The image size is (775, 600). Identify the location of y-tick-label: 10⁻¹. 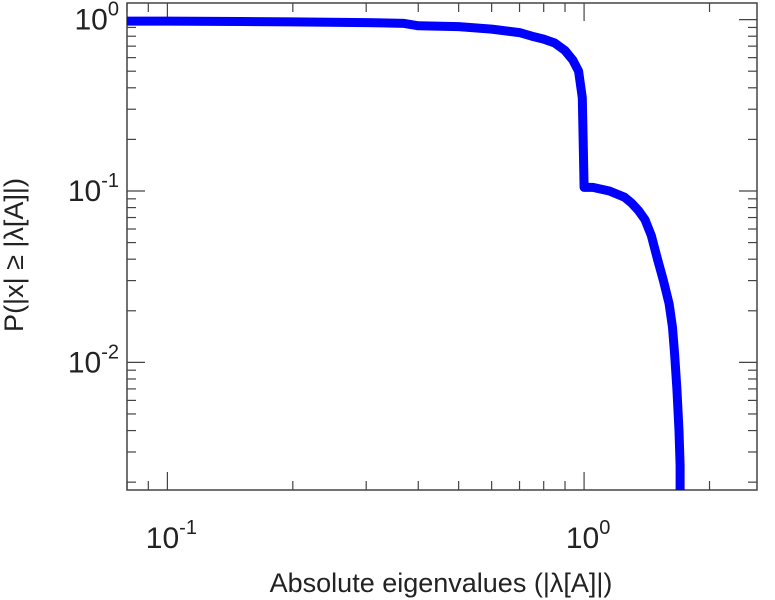
(93, 189).